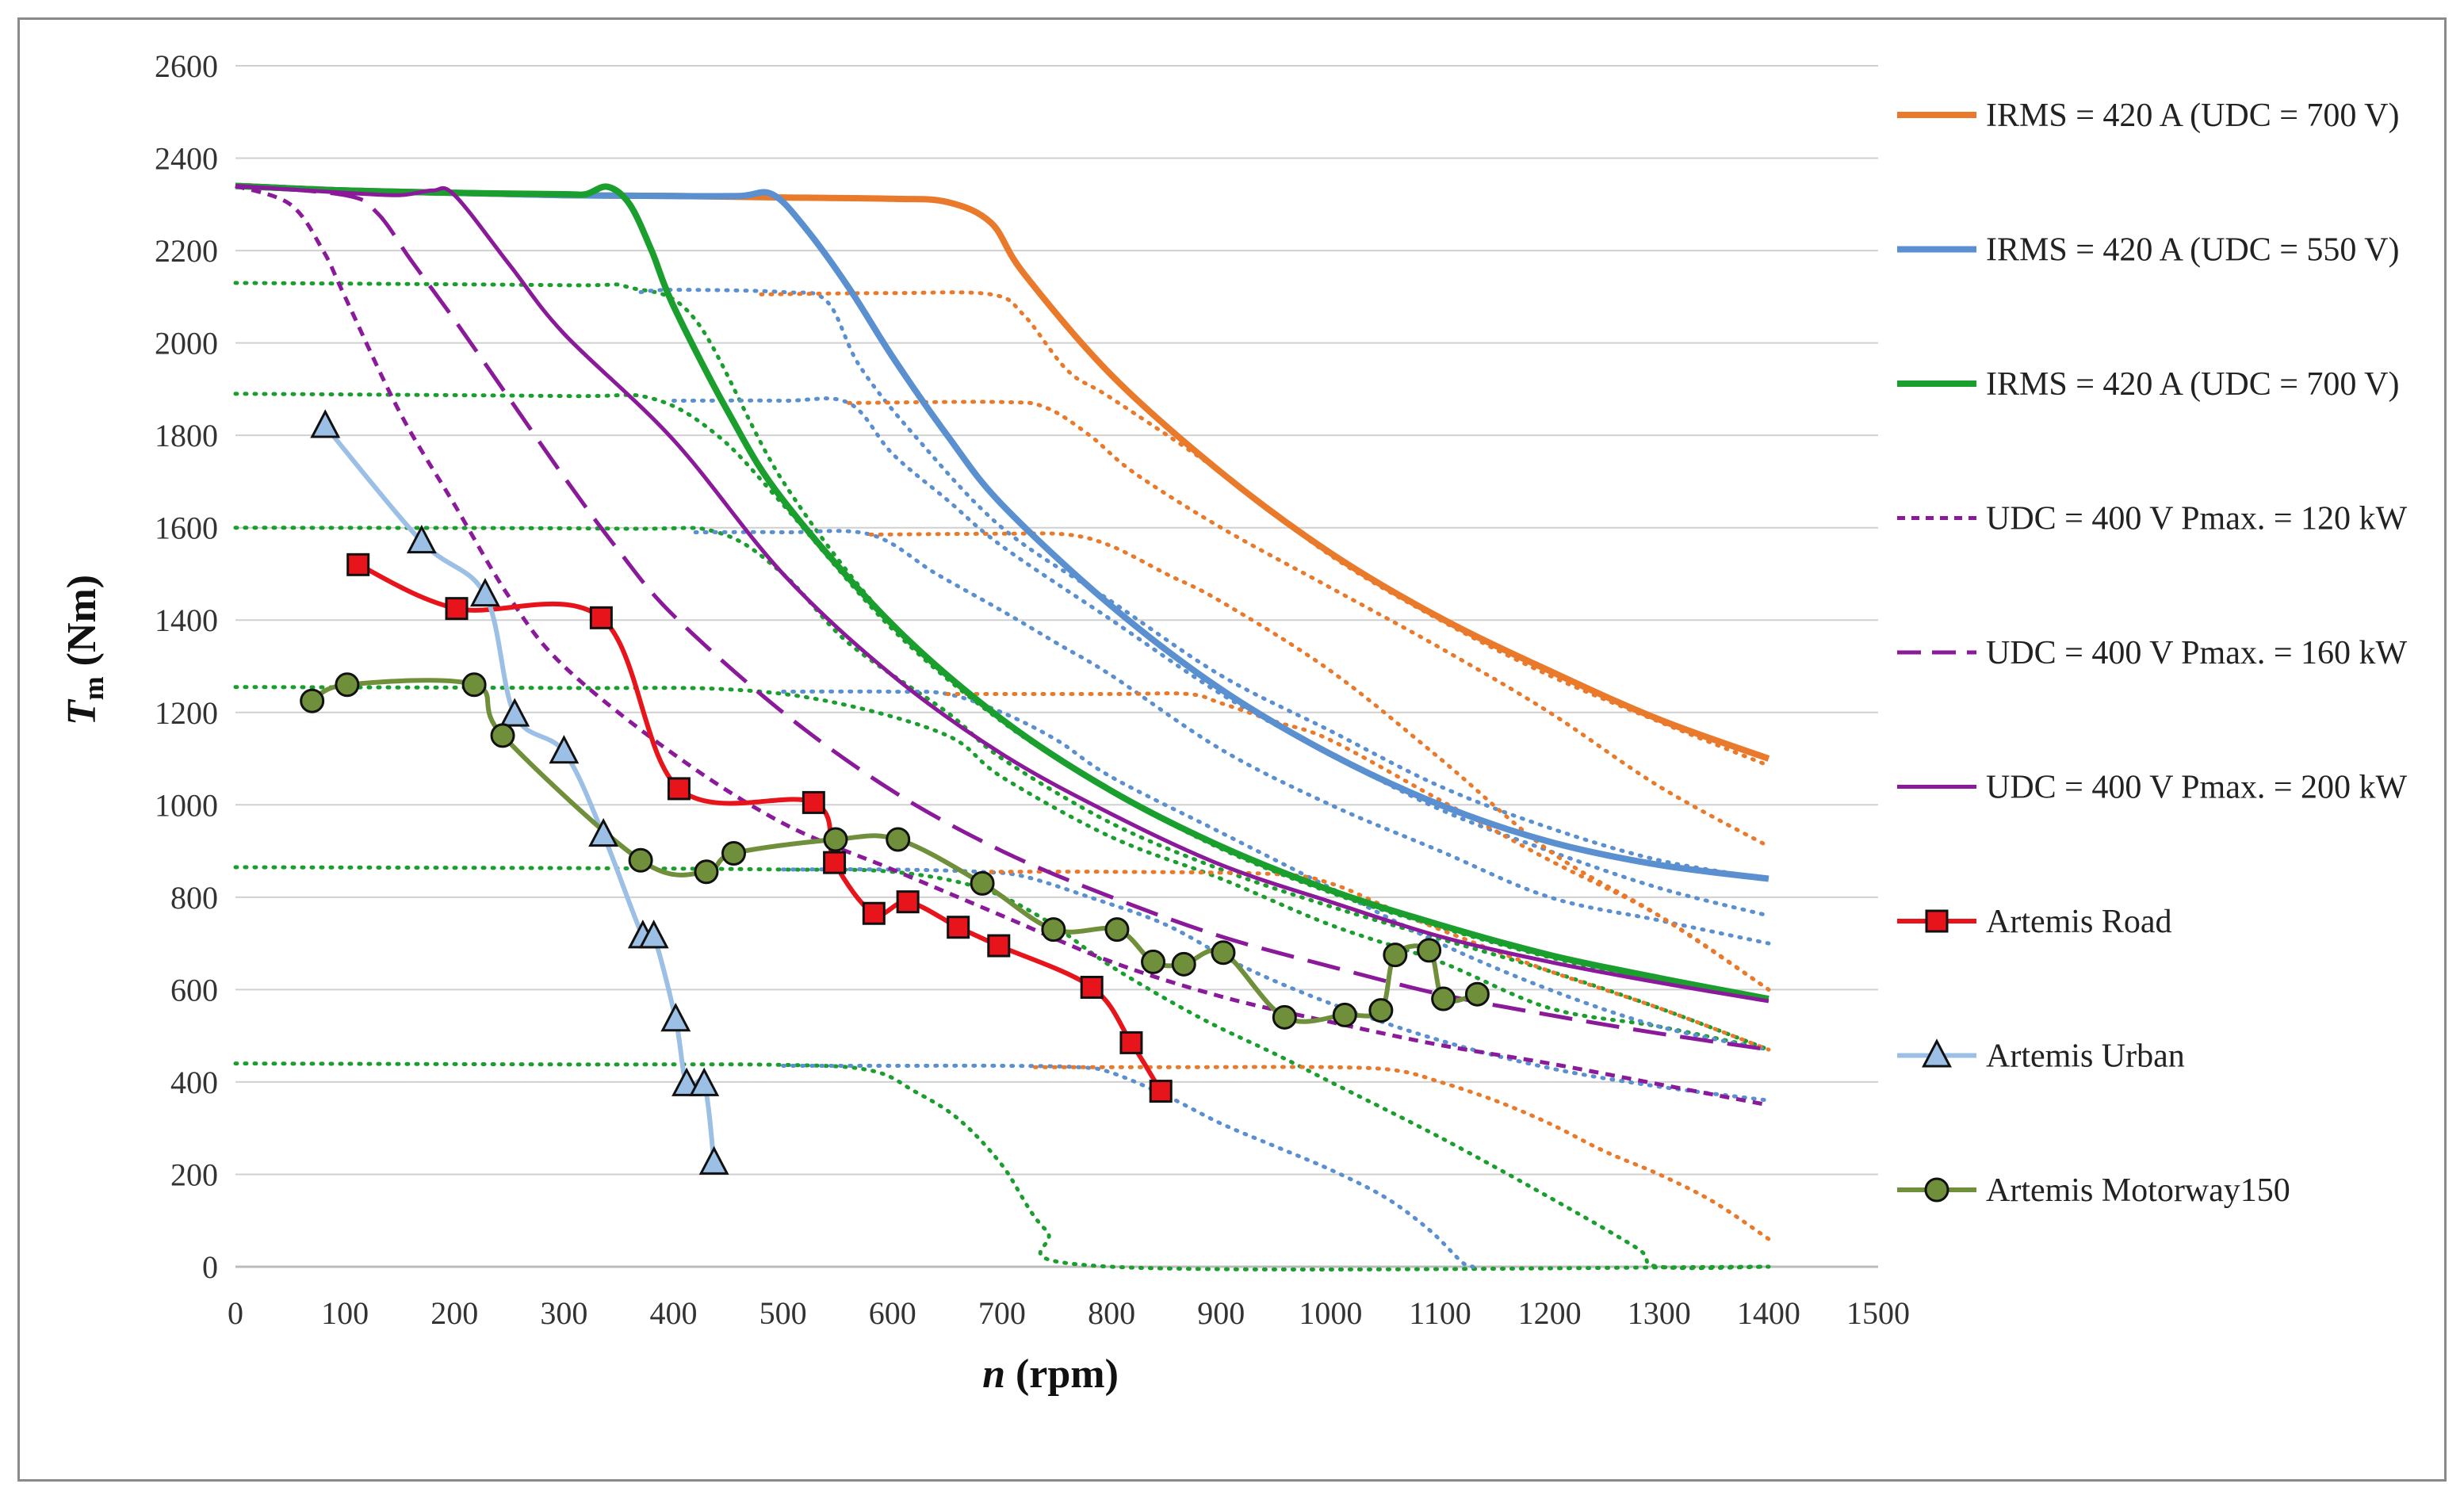 The height and width of the screenshot is (1499, 2464). What do you see at coordinates (194, 990) in the screenshot?
I see `y-tick-label: 600` at bounding box center [194, 990].